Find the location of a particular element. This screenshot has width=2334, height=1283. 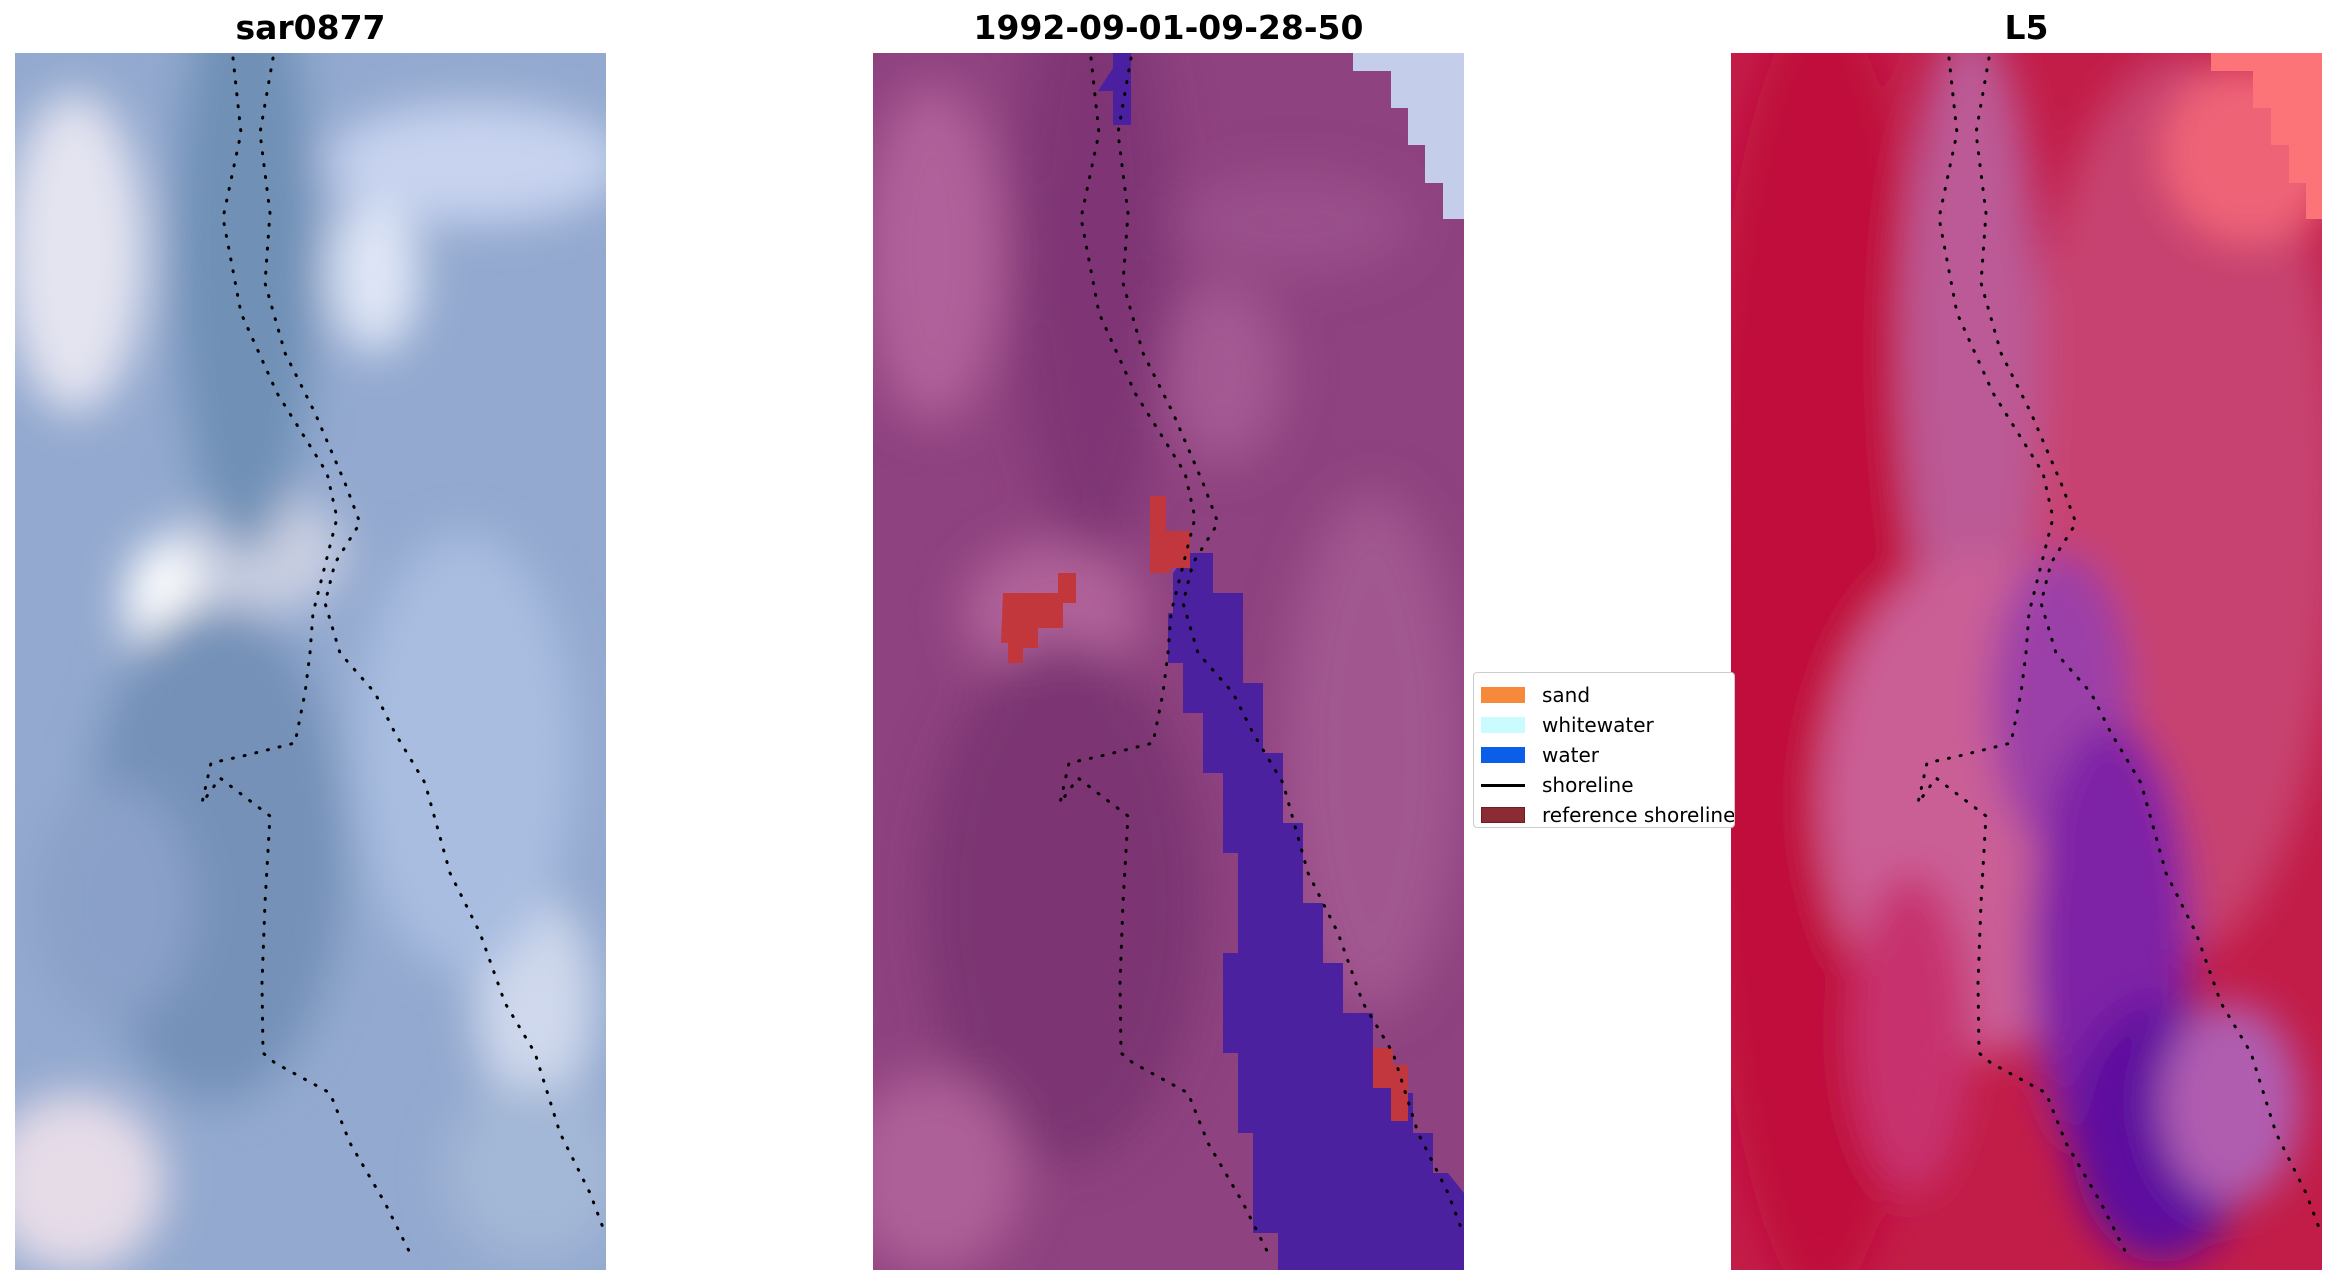

legend-label-water: water is located at coordinates (1570, 755).